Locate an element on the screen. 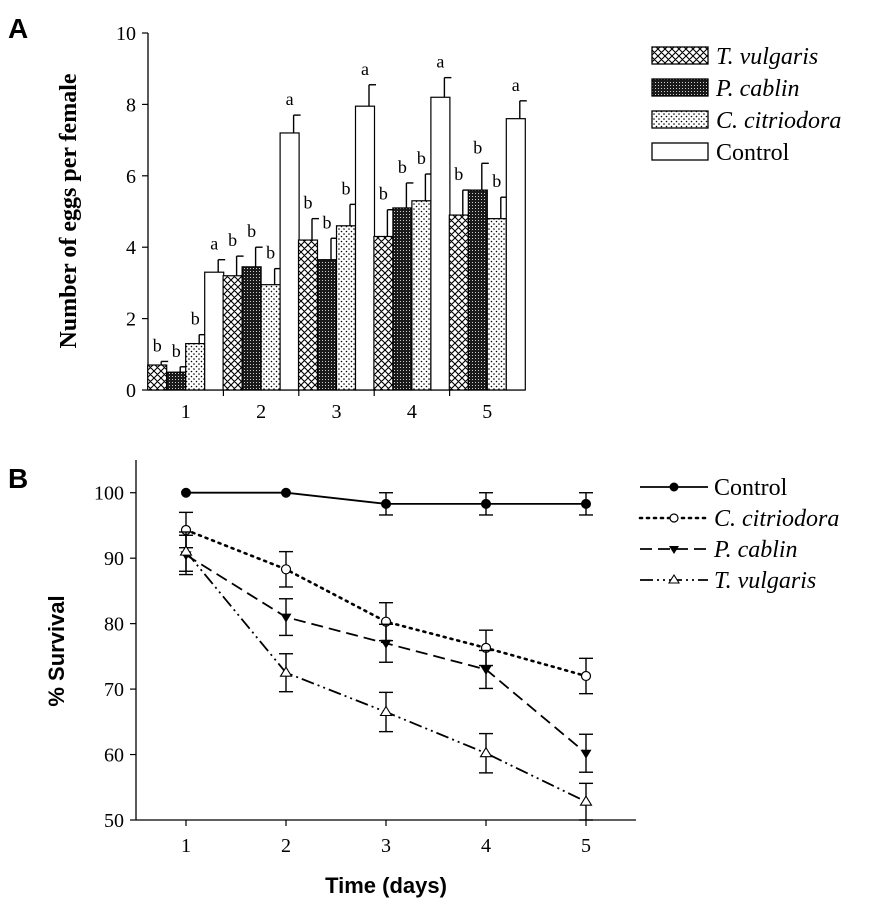  panel-b-x-tick-label: 3 is located at coordinates (386, 846).